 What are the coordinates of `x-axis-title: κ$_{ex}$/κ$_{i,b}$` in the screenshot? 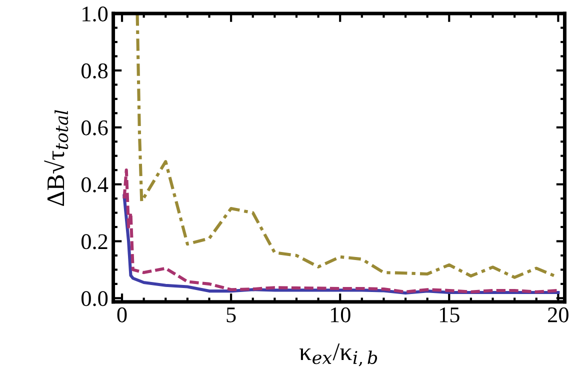 It's located at (338, 355).